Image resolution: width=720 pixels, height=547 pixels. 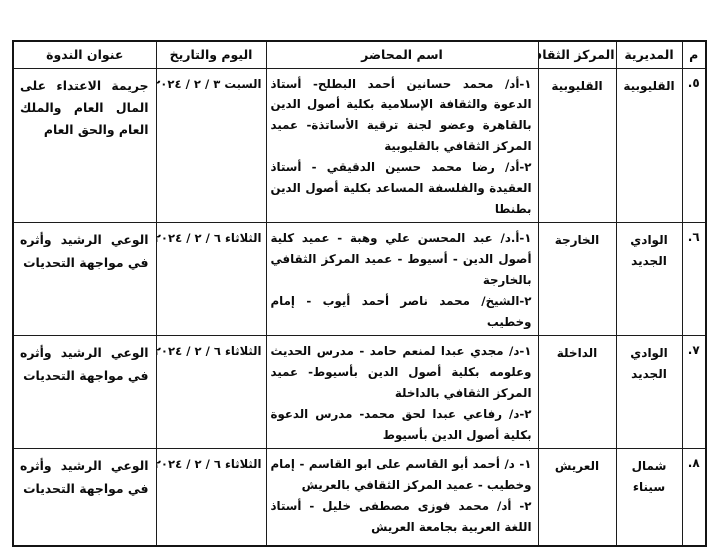 What do you see at coordinates (577, 392) in the screenshot?
I see `cultural-center-cell: الداخلة` at bounding box center [577, 392].